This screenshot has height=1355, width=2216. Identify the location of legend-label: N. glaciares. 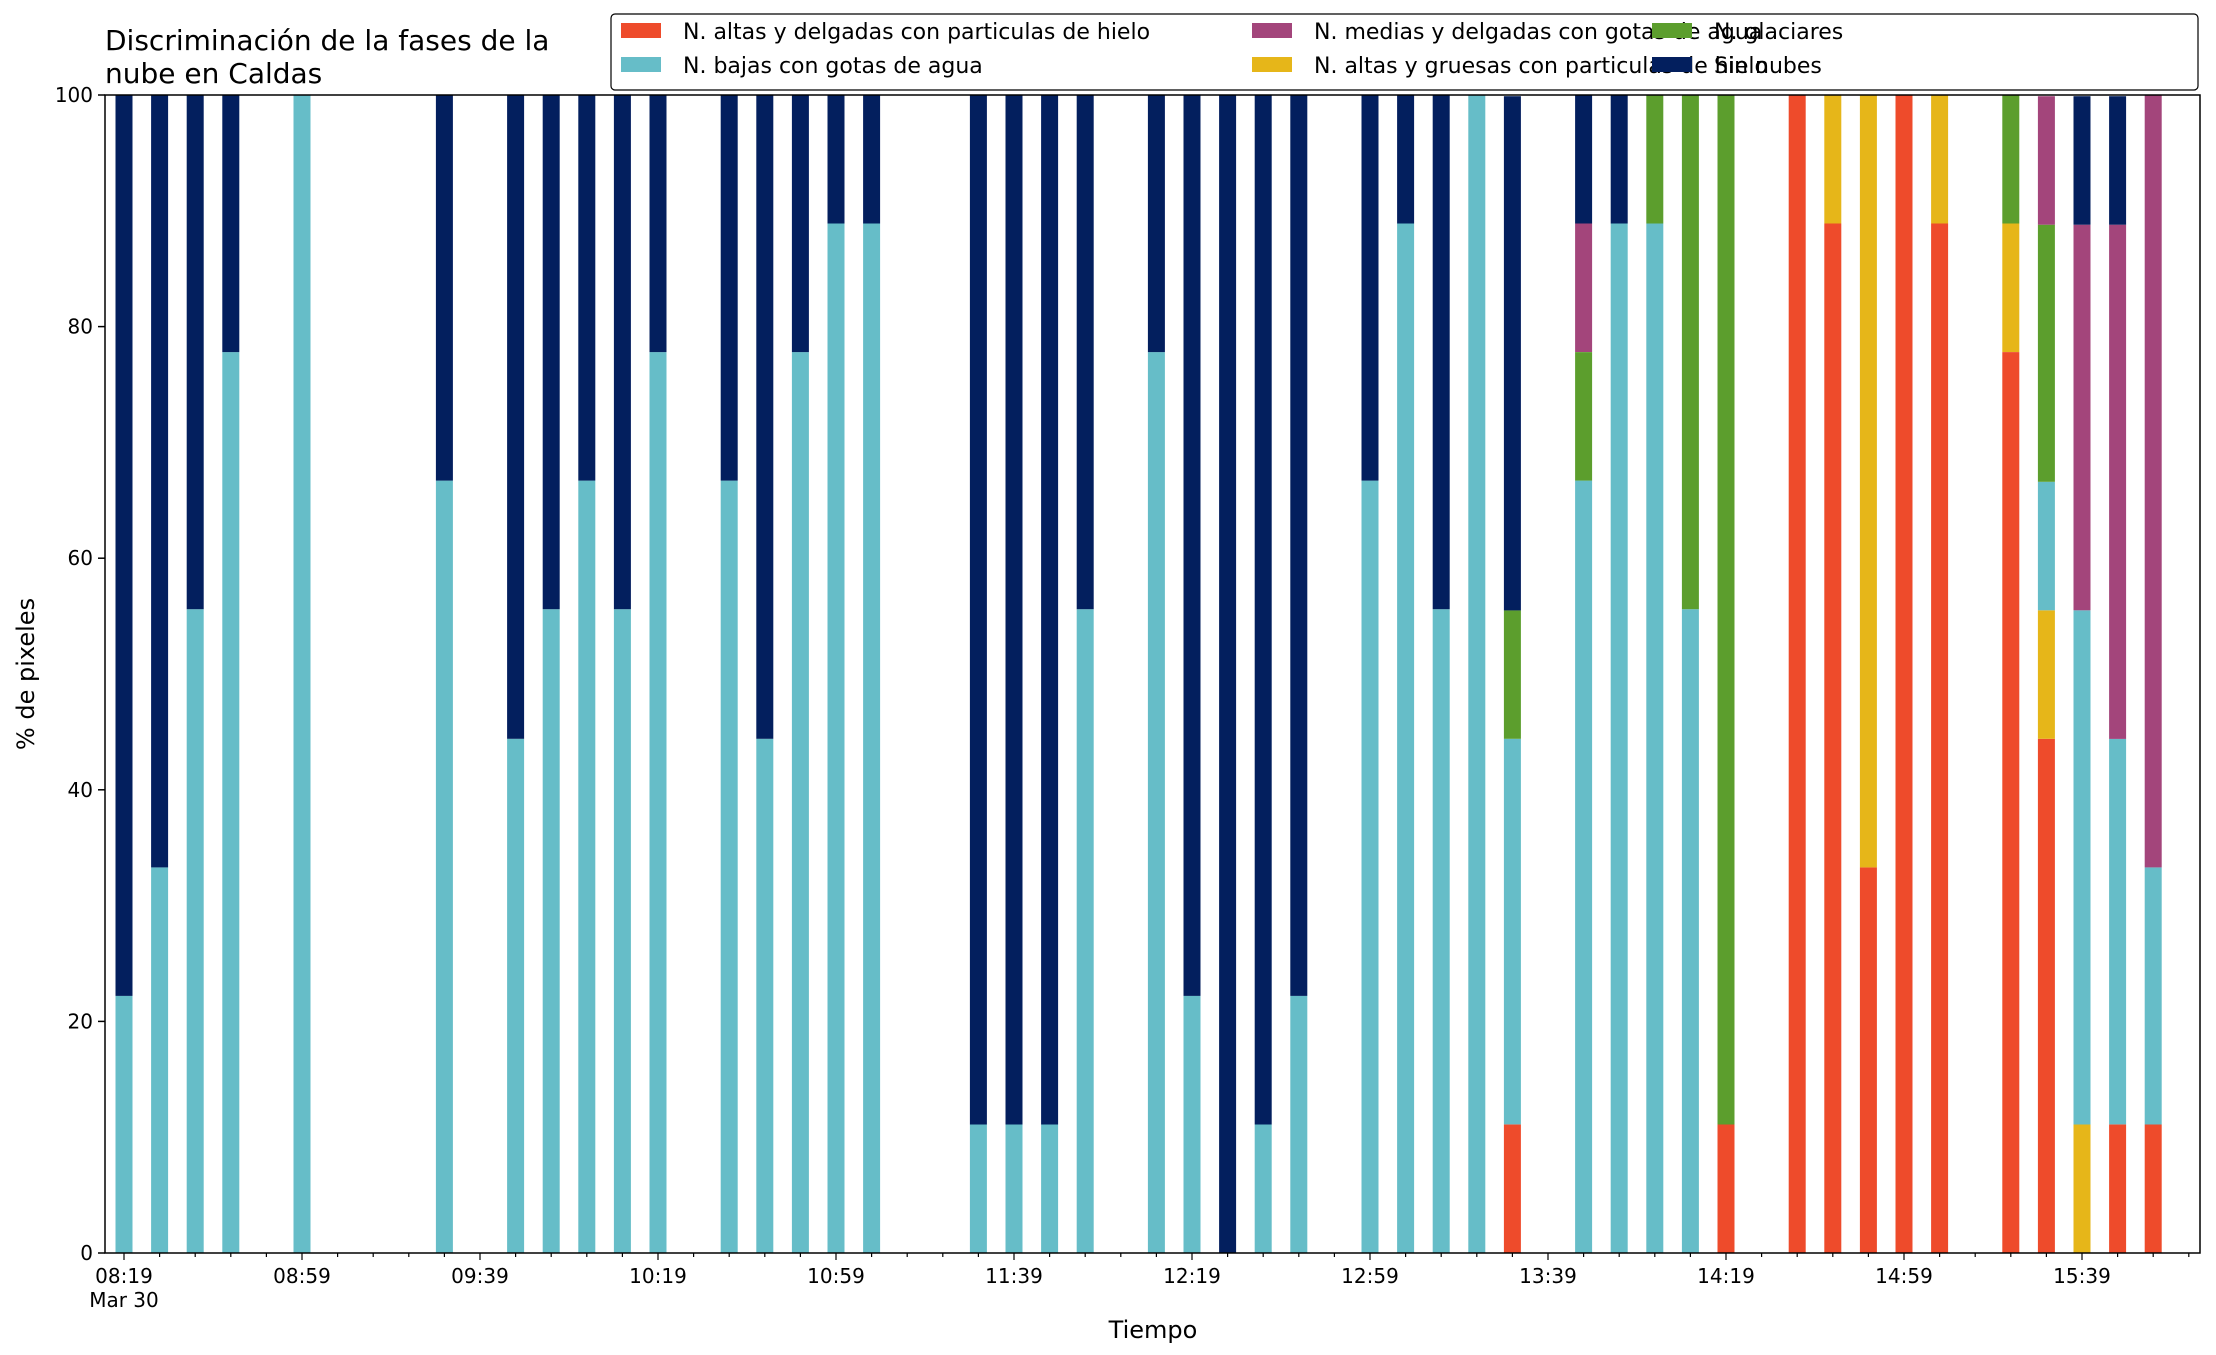
(1778, 32).